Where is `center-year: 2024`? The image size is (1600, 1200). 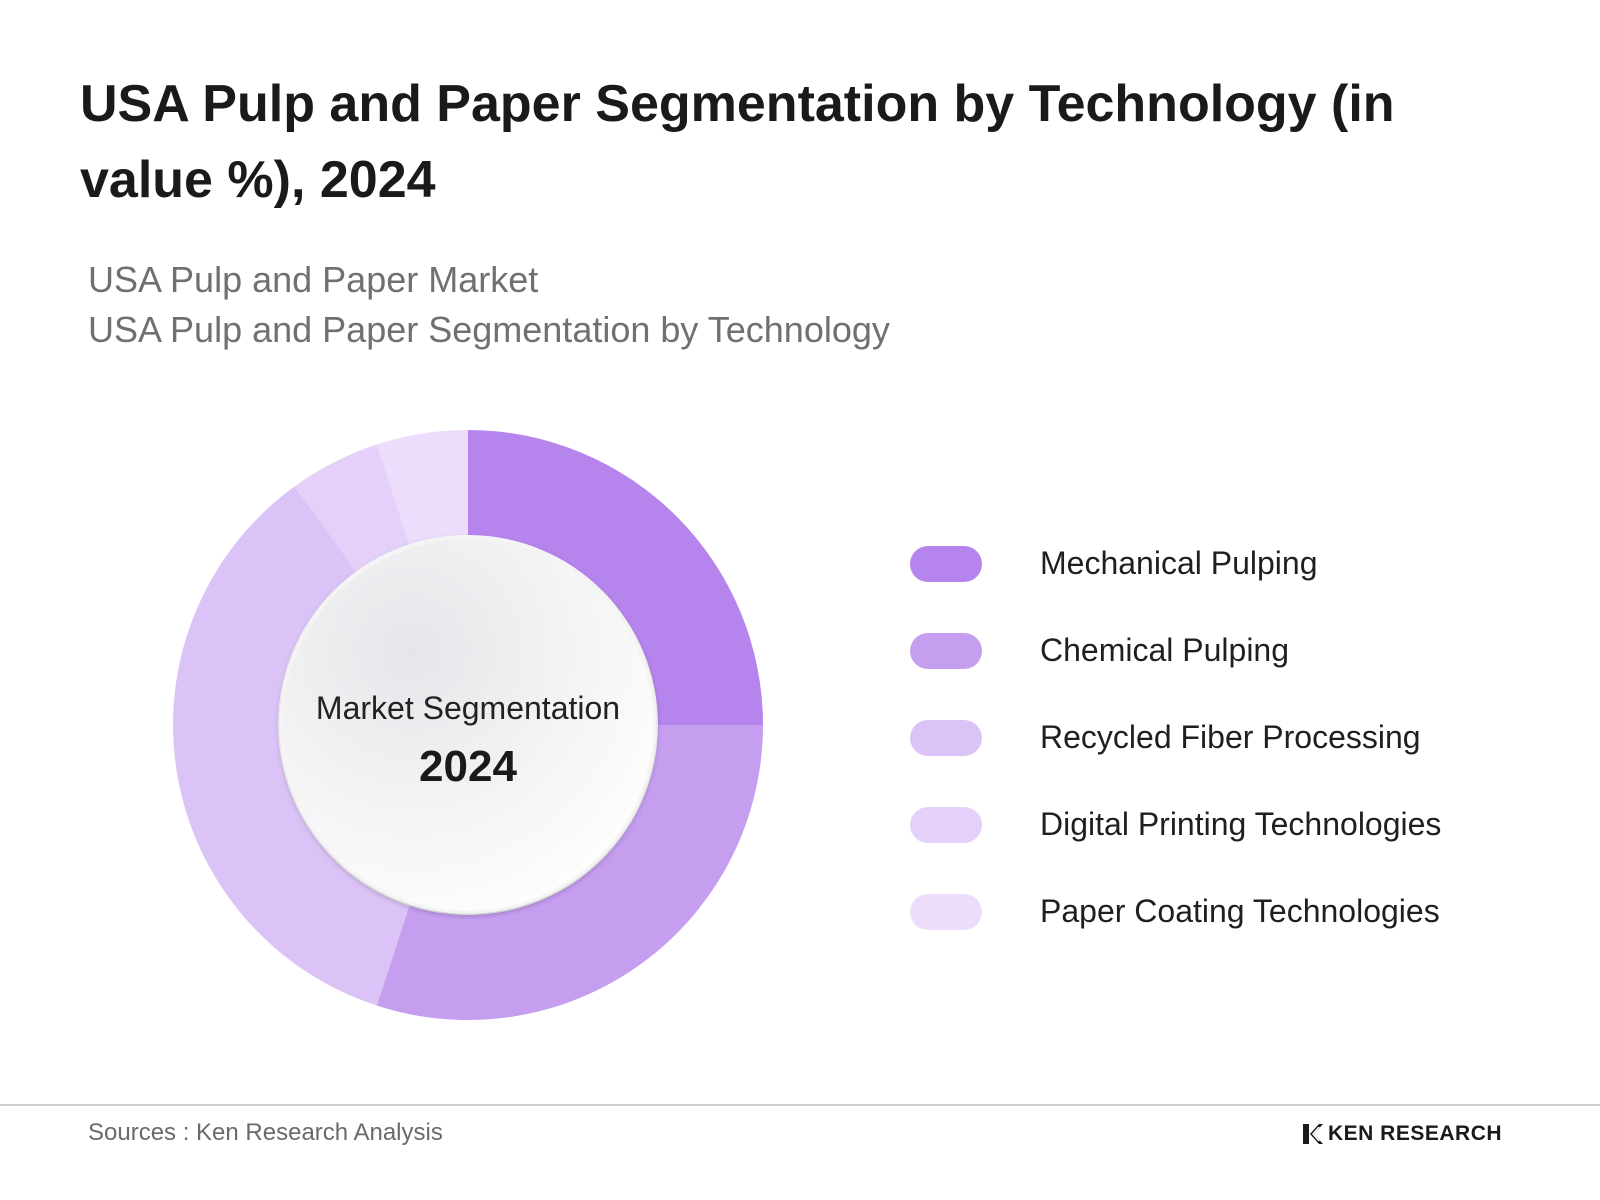 center-year: 2024 is located at coordinates (468, 766).